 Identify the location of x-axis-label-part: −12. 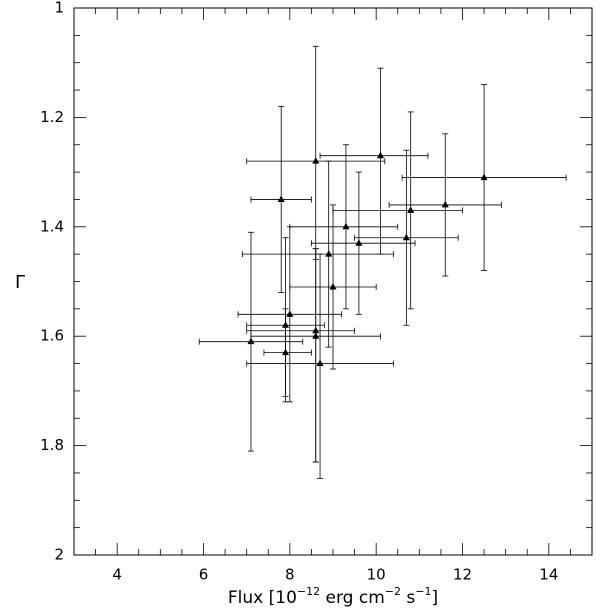
(308, 591).